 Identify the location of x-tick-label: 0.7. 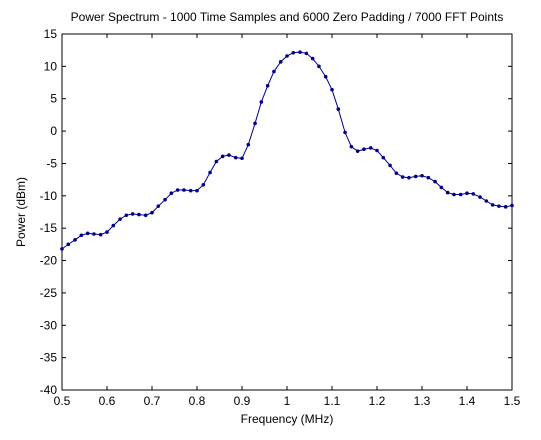
(152, 401).